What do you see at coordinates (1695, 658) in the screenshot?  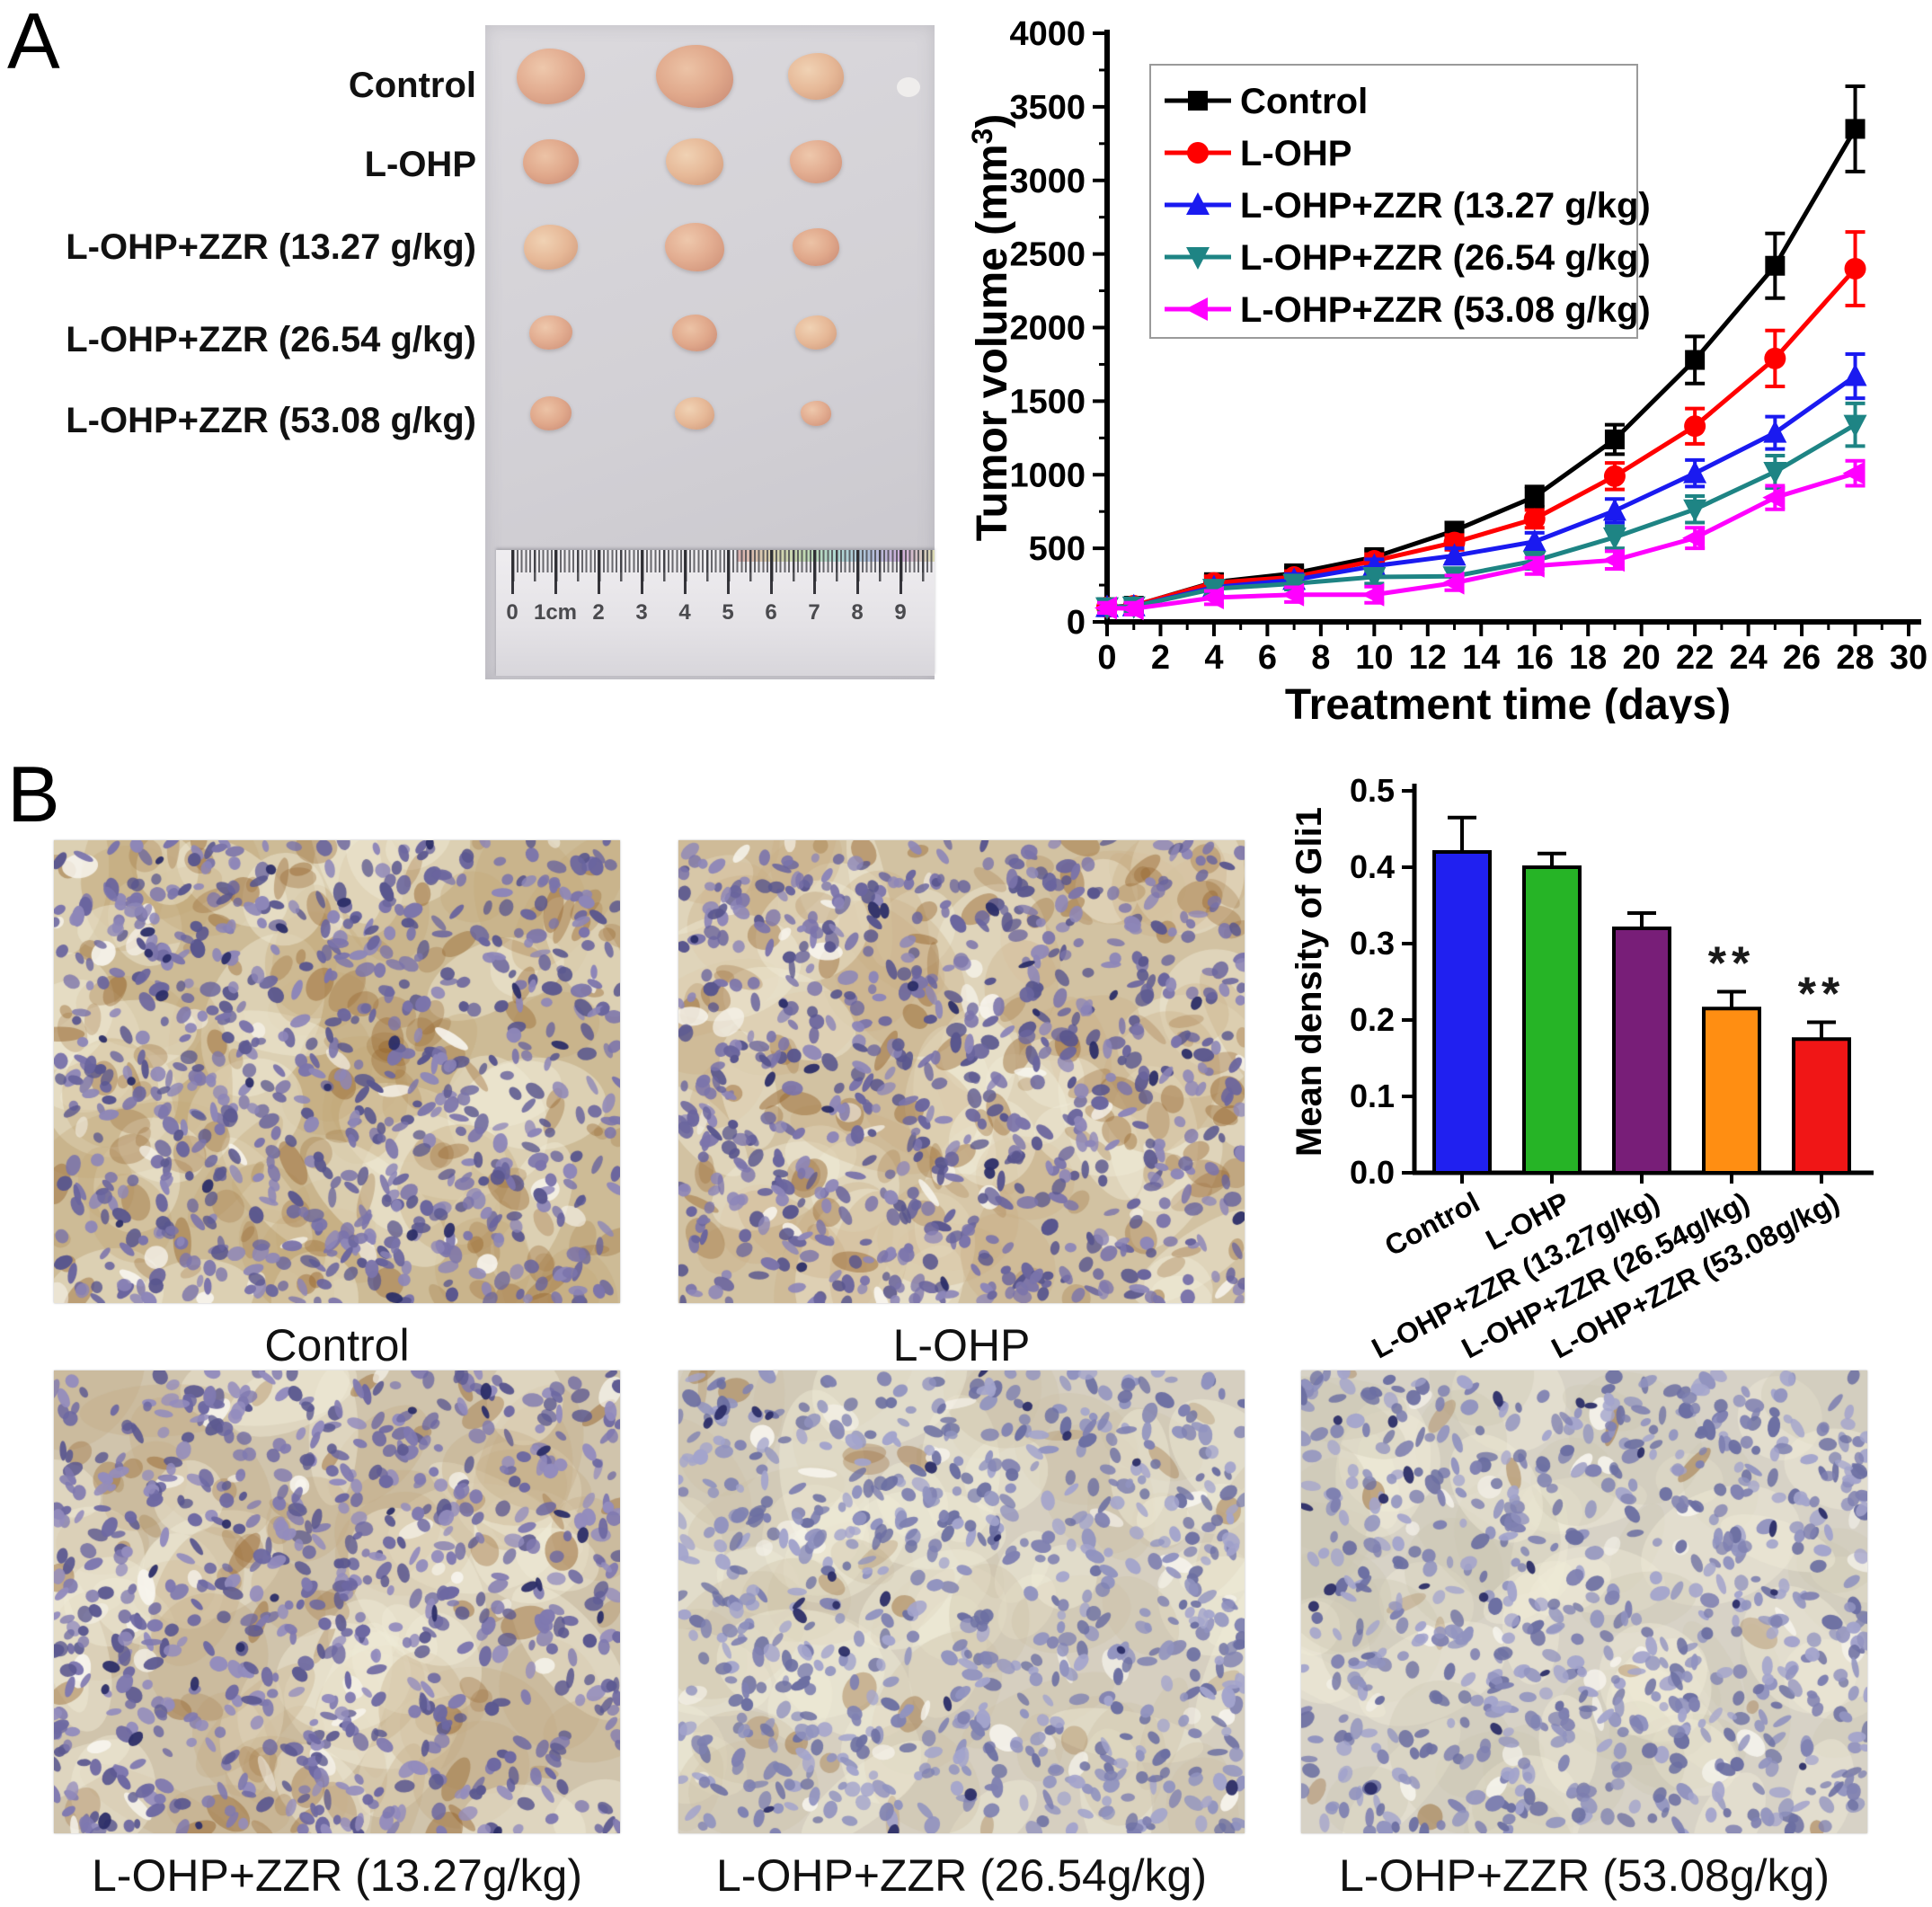 I see `x-tick-label: 22` at bounding box center [1695, 658].